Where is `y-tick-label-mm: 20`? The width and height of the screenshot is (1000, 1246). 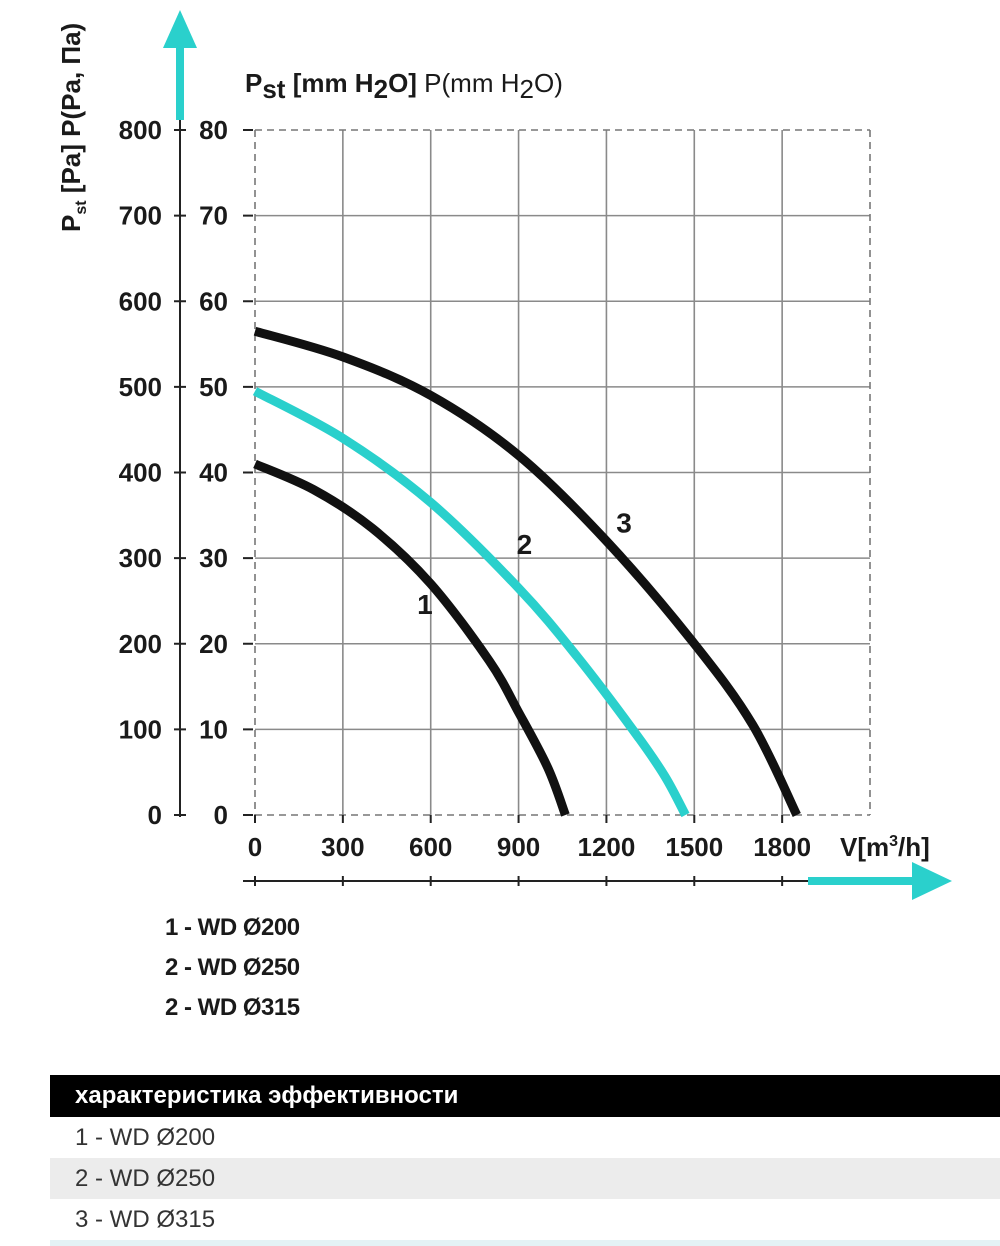
y-tick-label-mm: 20 is located at coordinates (213, 644).